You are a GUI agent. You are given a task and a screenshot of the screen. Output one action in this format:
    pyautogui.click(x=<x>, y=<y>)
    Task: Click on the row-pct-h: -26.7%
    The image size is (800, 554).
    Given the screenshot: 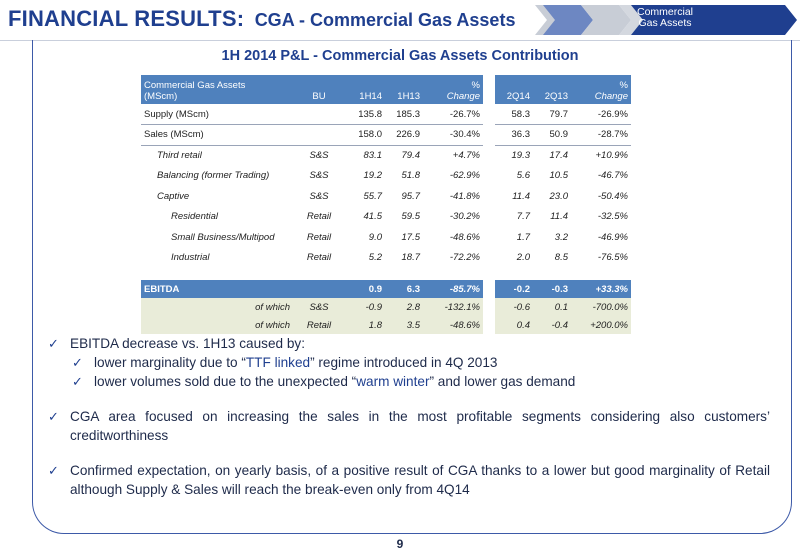 What is the action you would take?
    pyautogui.click(x=453, y=114)
    